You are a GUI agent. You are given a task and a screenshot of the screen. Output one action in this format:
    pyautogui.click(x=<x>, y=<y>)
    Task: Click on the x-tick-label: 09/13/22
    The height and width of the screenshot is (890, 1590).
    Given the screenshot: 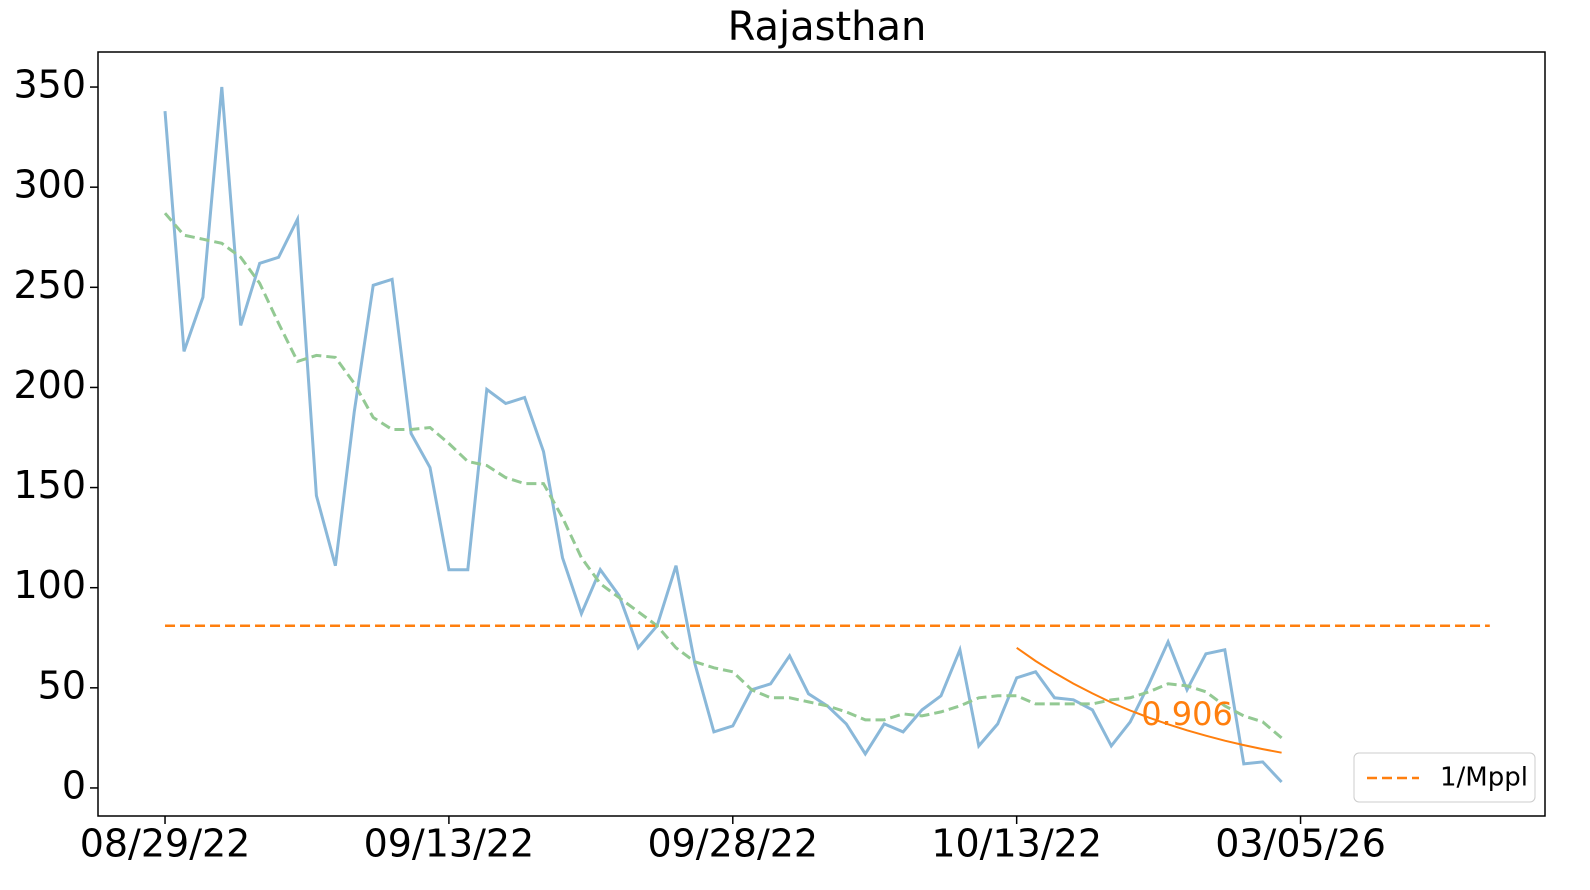 What is the action you would take?
    pyautogui.click(x=449, y=844)
    